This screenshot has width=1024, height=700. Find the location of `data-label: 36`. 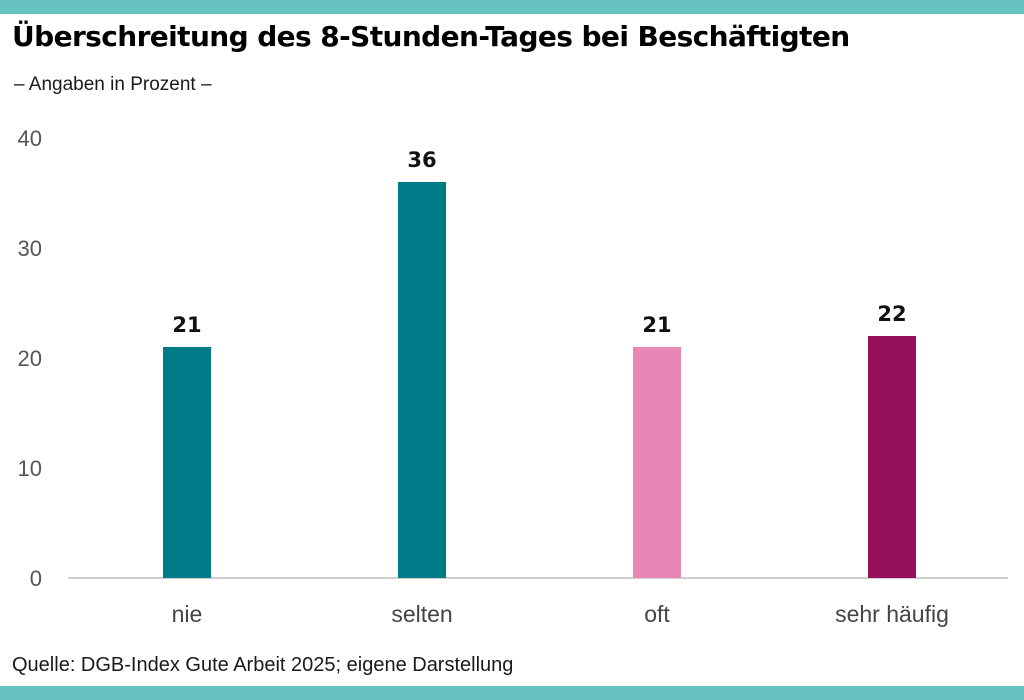

data-label: 36 is located at coordinates (421, 160).